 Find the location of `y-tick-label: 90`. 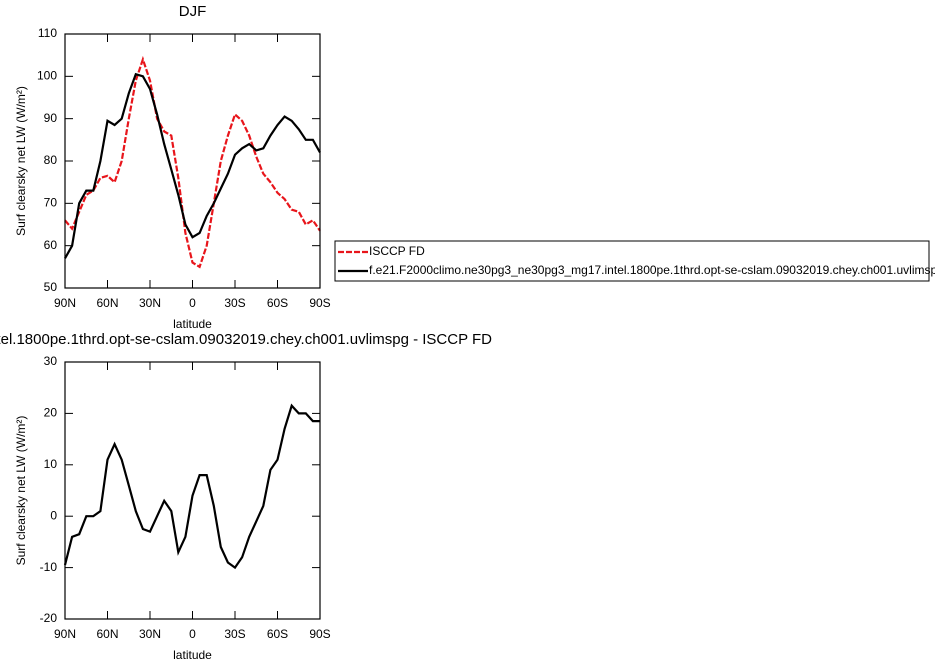

y-tick-label: 90 is located at coordinates (51, 118).